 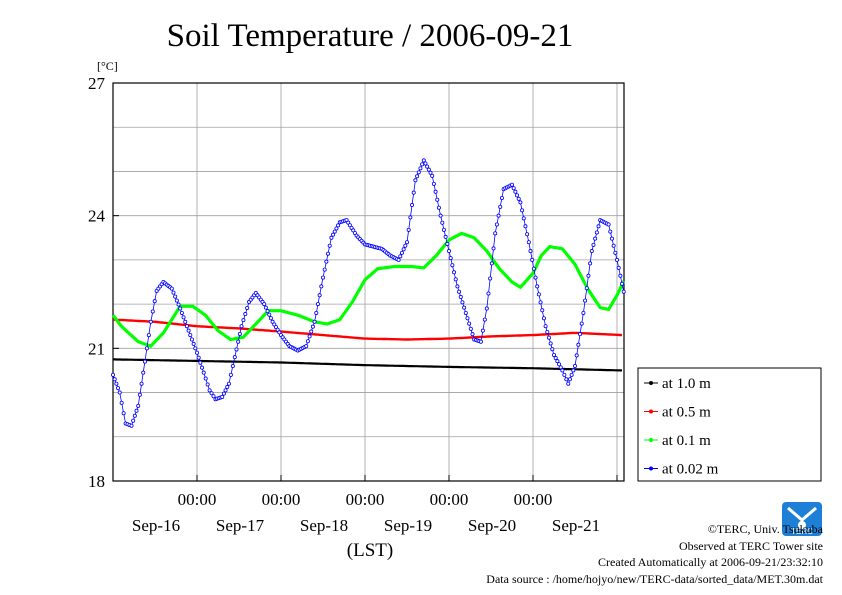 I want to click on credit-observed: Observed at TERC Tower site, so click(x=751, y=546).